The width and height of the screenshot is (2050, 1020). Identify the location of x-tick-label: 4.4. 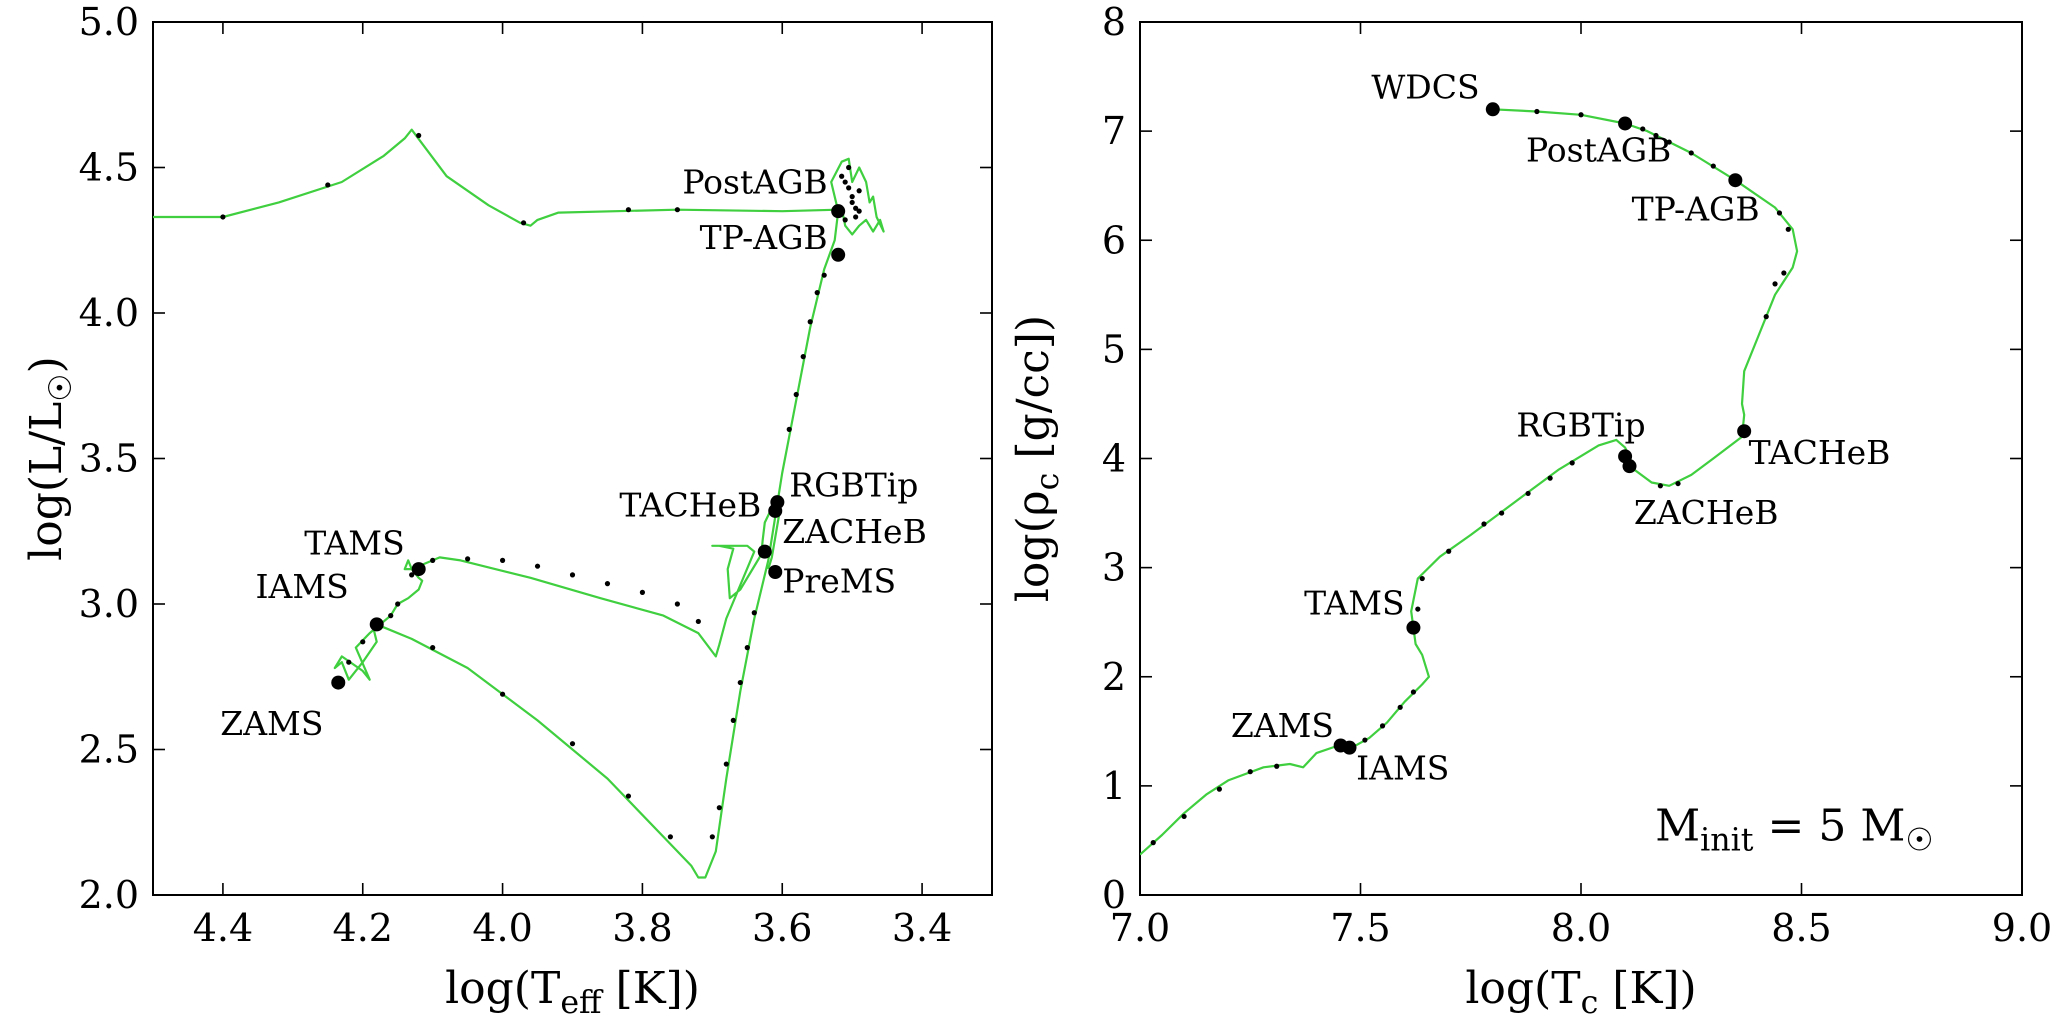
(223, 928).